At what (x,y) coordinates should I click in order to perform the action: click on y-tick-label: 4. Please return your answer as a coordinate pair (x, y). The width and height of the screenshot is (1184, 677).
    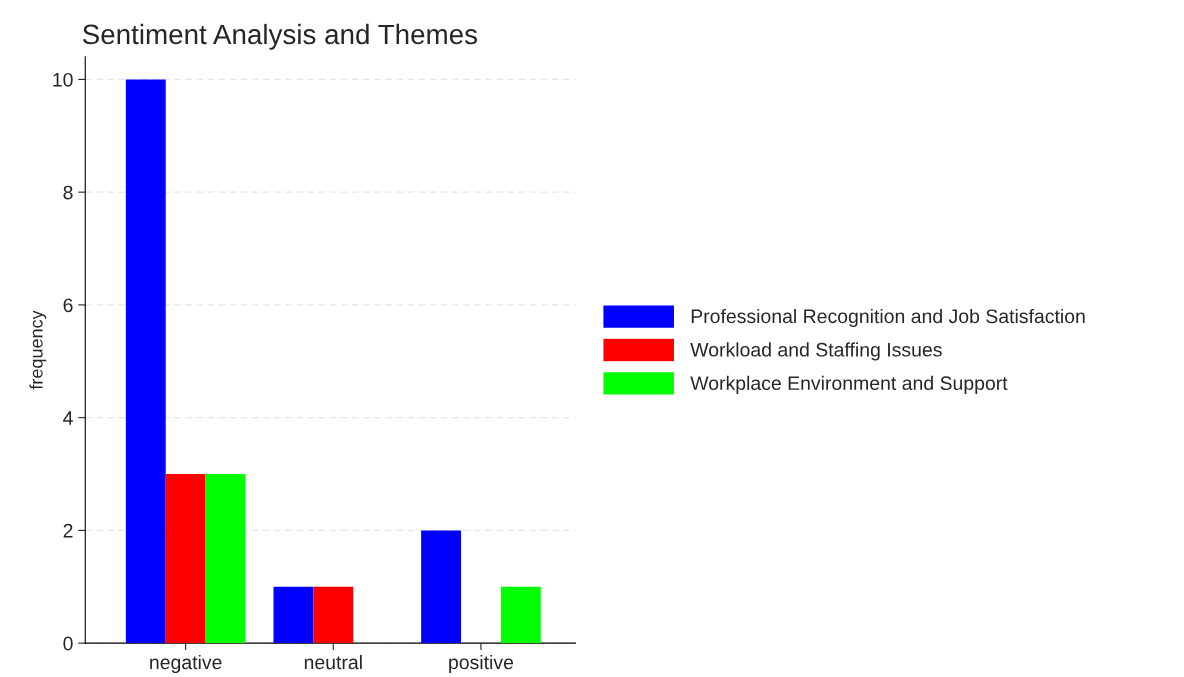
    Looking at the image, I should click on (68, 418).